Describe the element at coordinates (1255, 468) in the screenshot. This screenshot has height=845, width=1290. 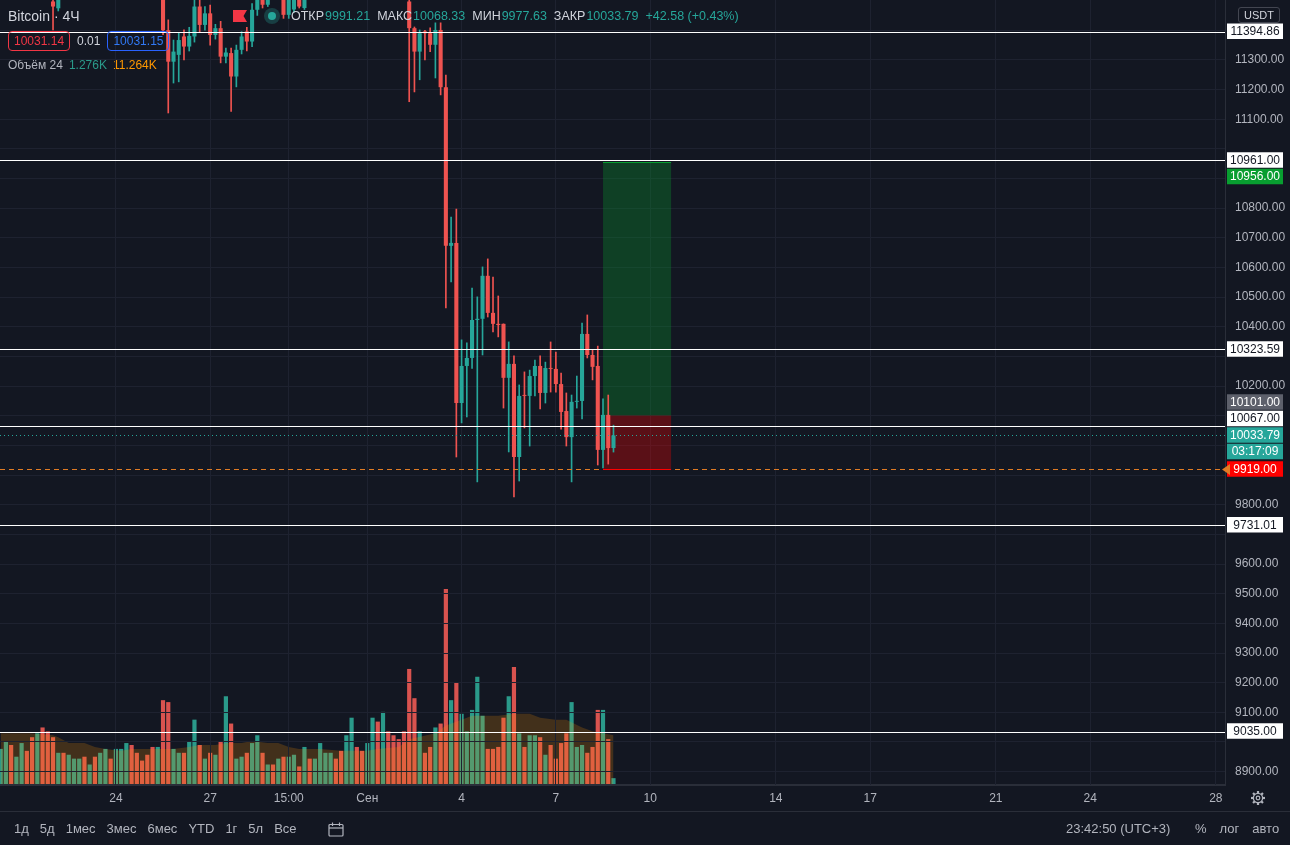
I see `text: 9919.00` at that location.